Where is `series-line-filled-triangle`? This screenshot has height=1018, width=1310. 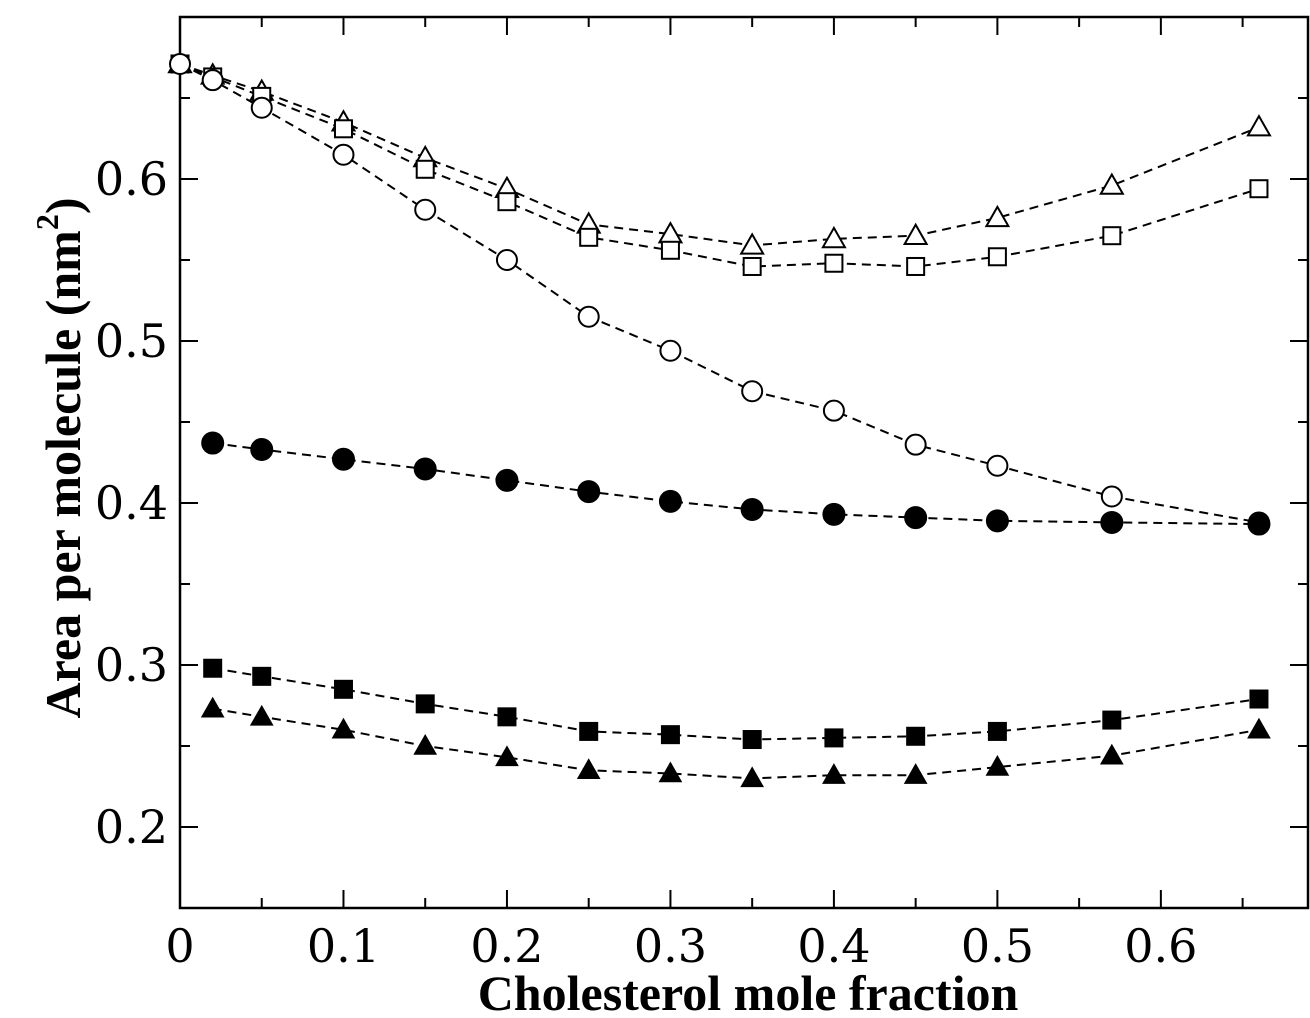
series-line-filled-triangle is located at coordinates (736, 743).